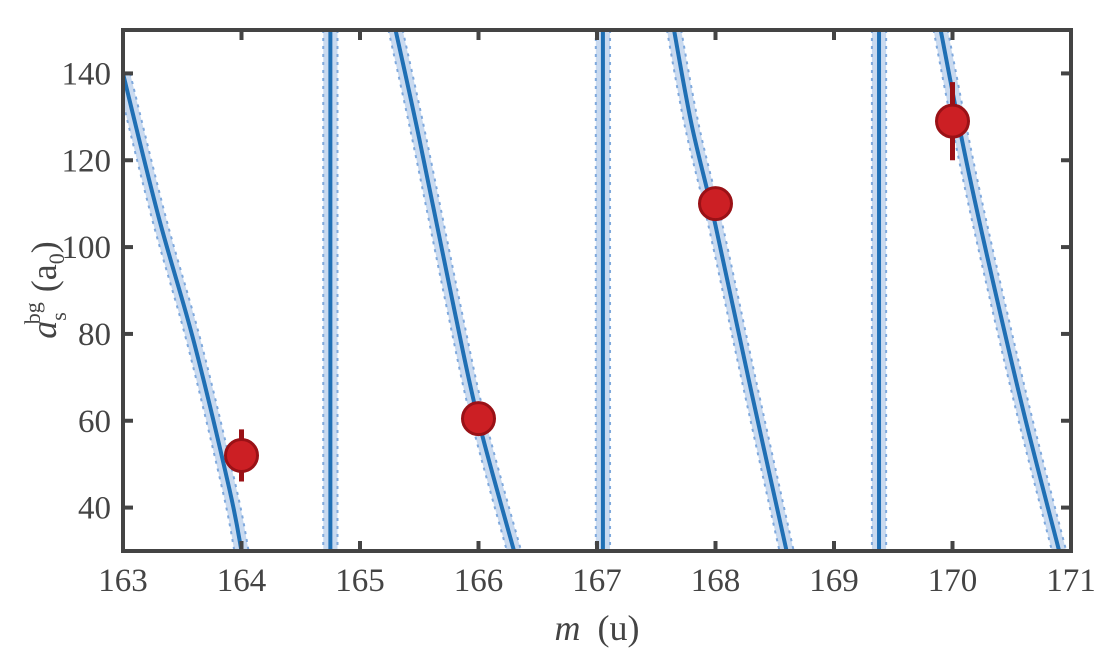 The height and width of the screenshot is (669, 1109). I want to click on y-axis-label-unit-sub: 0, so click(56, 258).